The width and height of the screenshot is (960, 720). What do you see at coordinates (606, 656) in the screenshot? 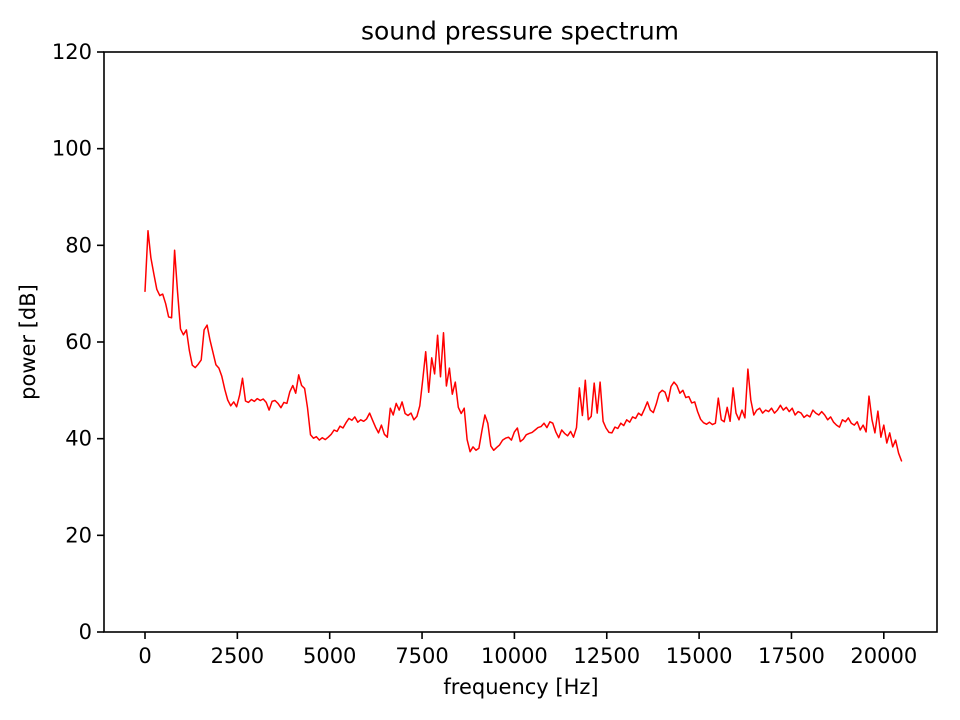
I see `x-tick-label: 12500` at bounding box center [606, 656].